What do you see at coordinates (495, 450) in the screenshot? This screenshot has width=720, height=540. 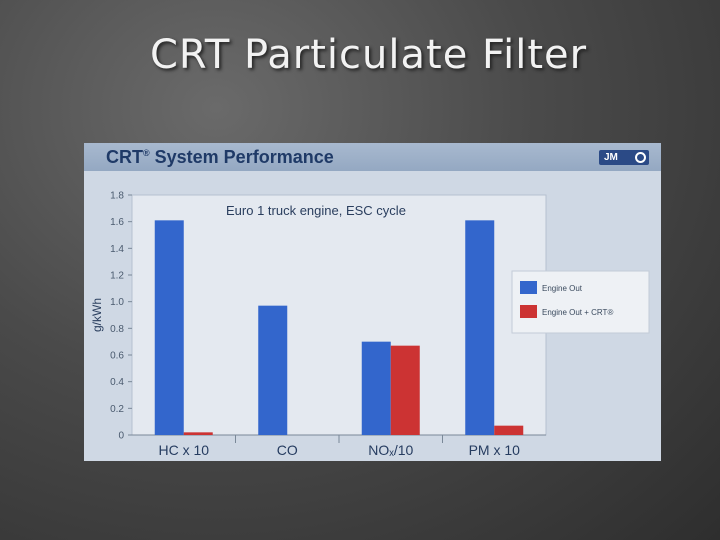 I see `x-category-label: PM x 10` at bounding box center [495, 450].